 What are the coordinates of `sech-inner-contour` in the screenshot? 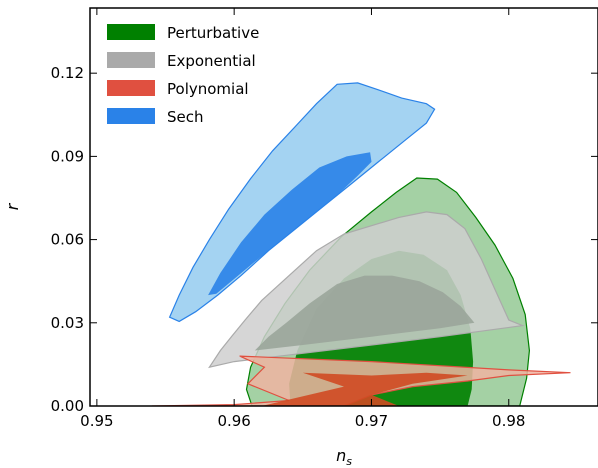 It's located at (290, 224).